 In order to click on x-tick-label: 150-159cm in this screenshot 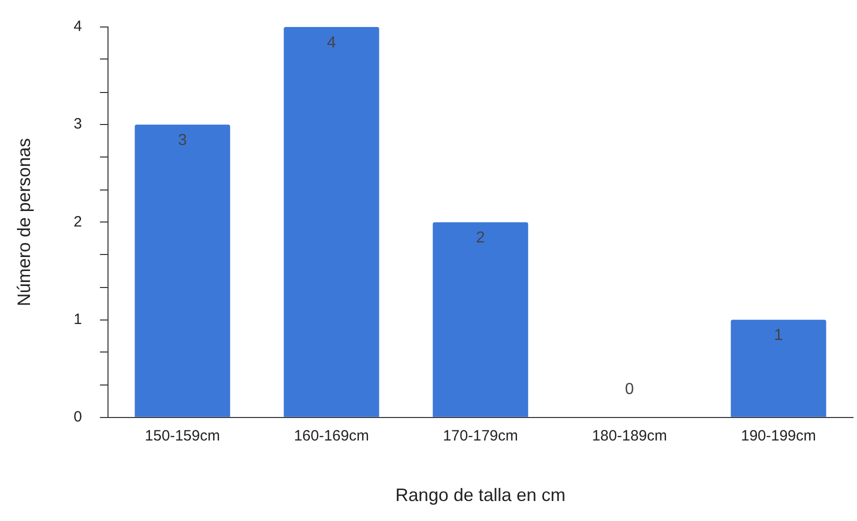, I will do `click(182, 436)`.